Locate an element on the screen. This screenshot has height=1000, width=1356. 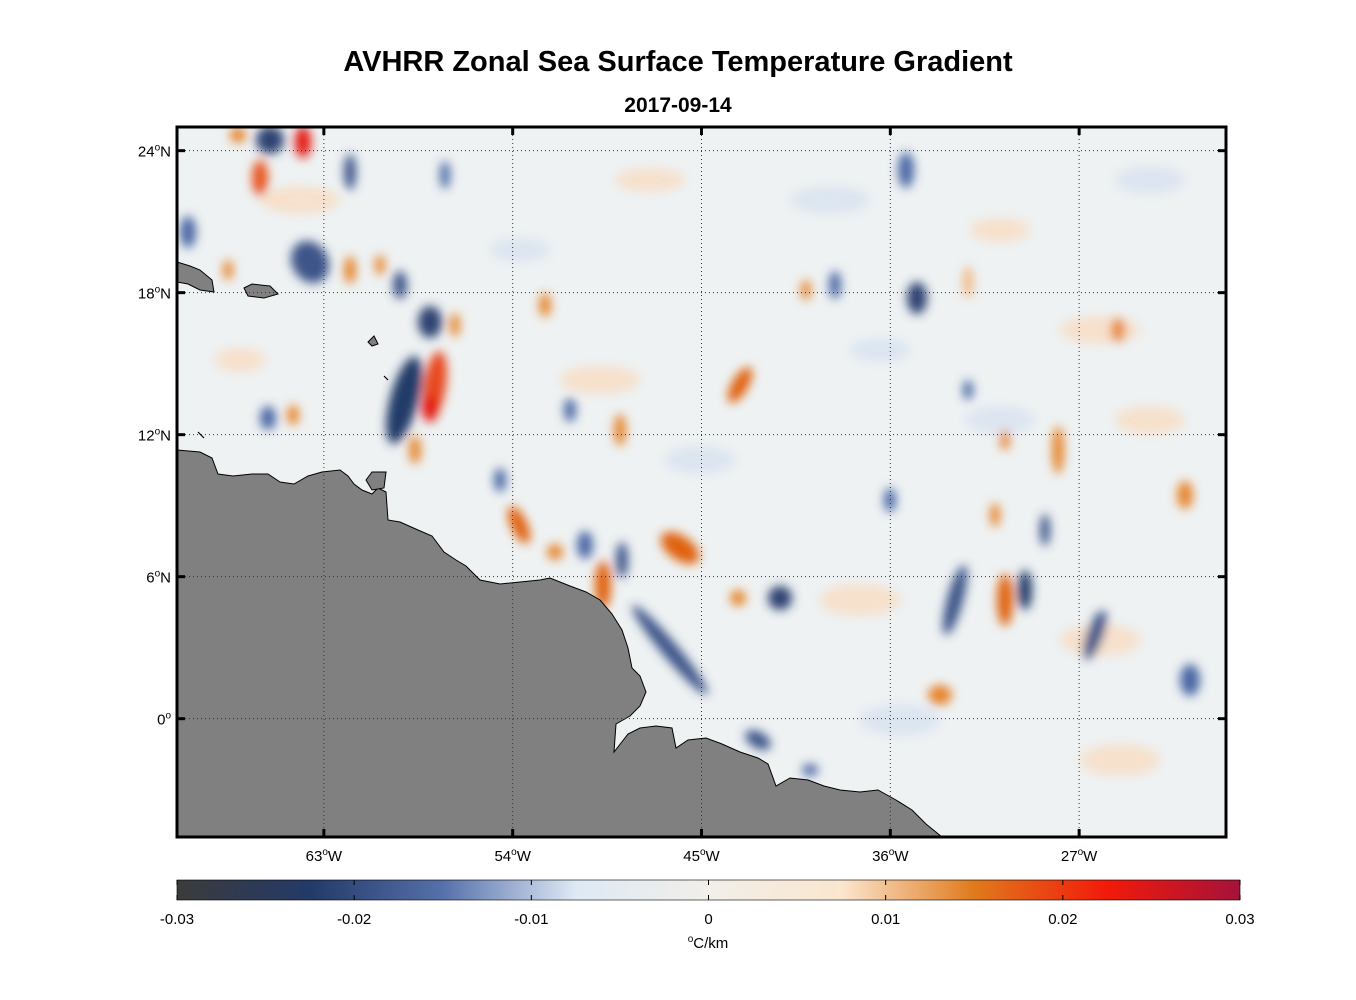
colorbar-tick-label: 0.01 is located at coordinates (885, 919).